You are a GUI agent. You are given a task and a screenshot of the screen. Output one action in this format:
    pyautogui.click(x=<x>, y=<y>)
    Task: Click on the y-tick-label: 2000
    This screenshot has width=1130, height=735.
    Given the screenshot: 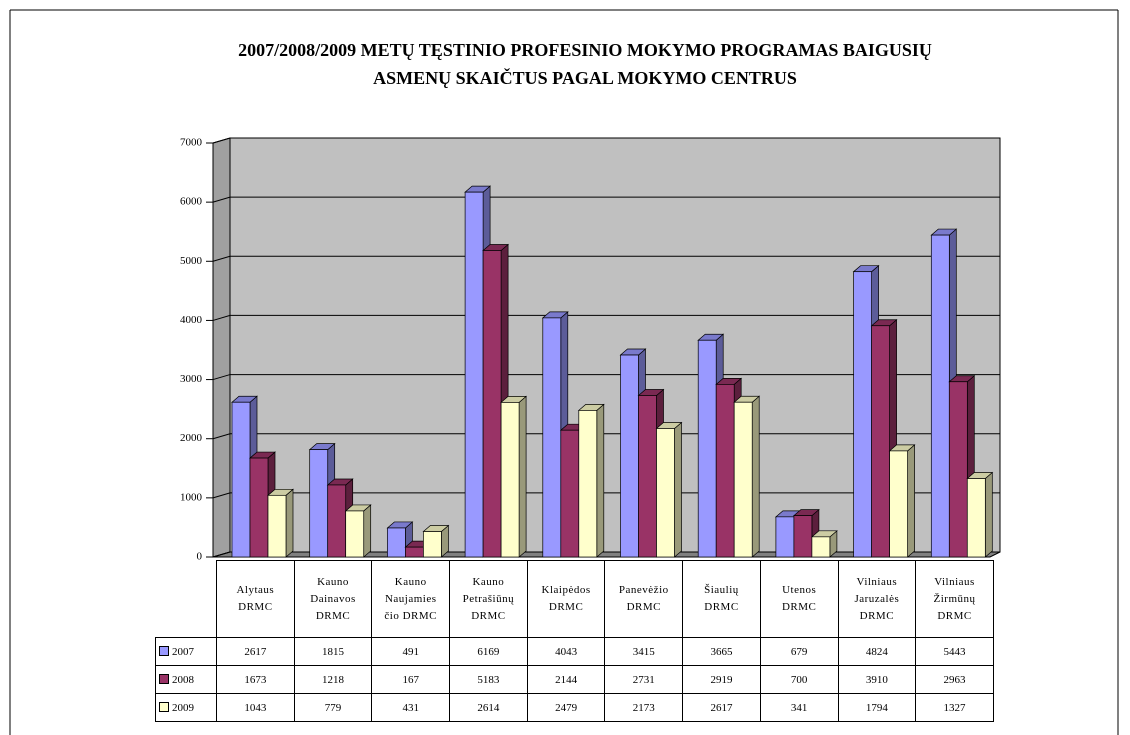 What is the action you would take?
    pyautogui.click(x=191, y=438)
    